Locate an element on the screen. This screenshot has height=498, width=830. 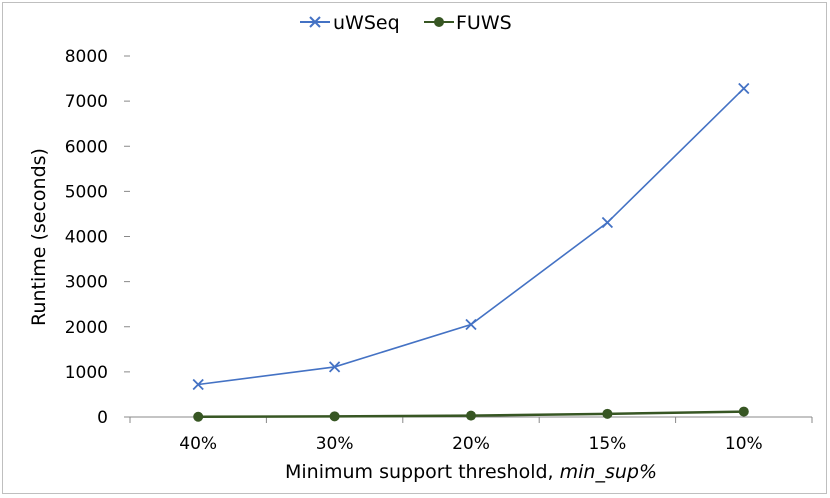
legend-label-fuws: FUWS is located at coordinates (484, 23).